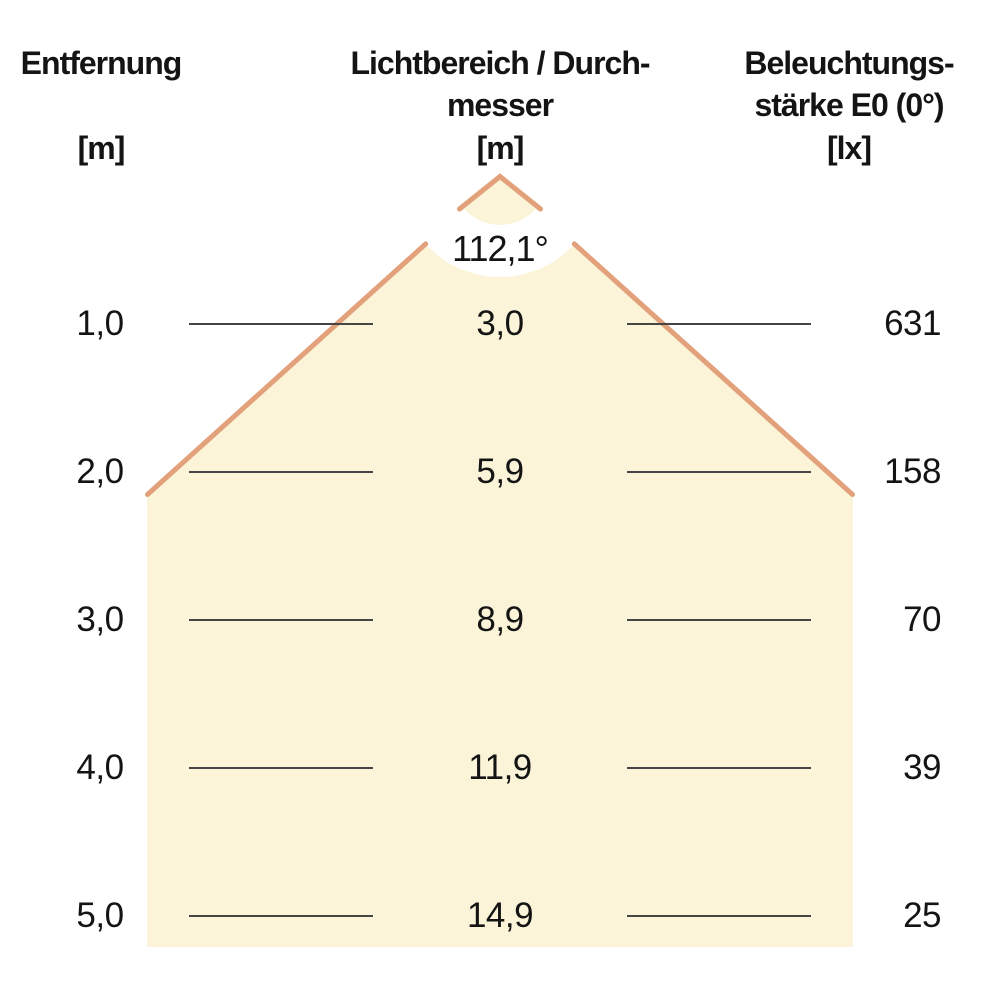 This screenshot has width=1000, height=1000. What do you see at coordinates (101, 148) in the screenshot?
I see `header-distance-unit: [m]` at bounding box center [101, 148].